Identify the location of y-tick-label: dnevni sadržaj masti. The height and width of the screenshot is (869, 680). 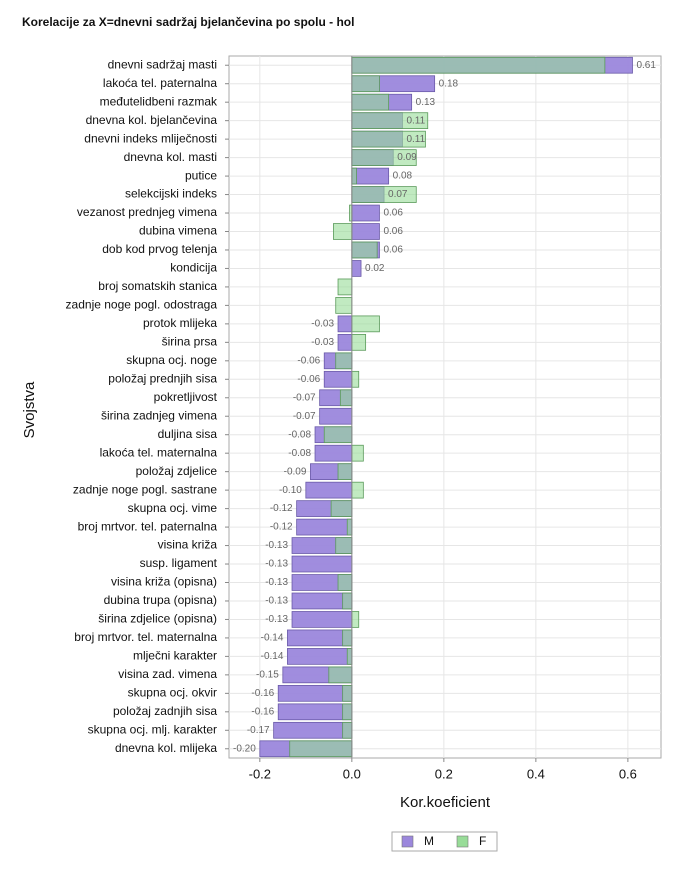
(162, 64).